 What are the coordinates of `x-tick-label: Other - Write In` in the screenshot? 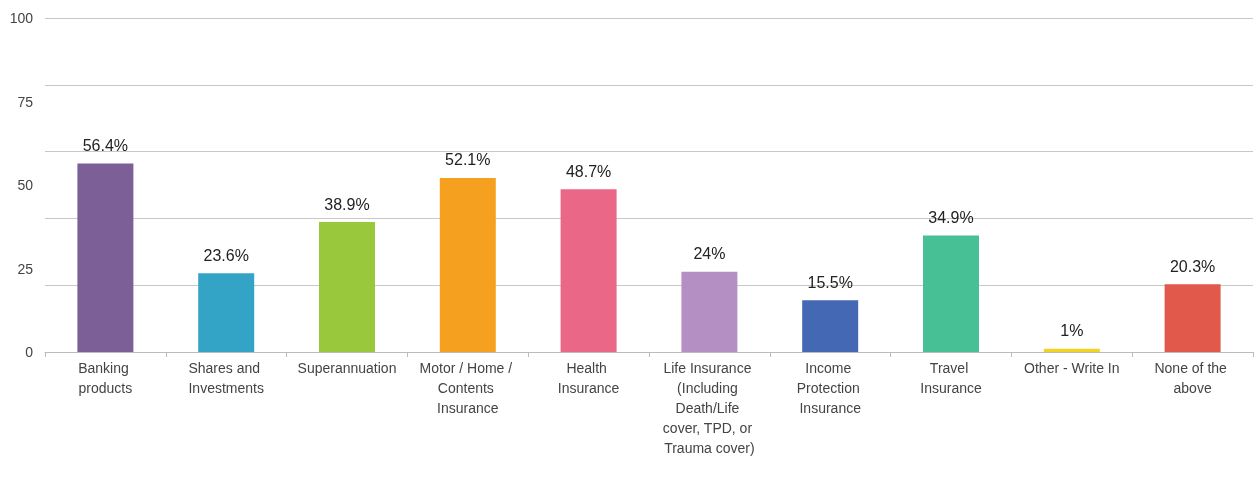 It's located at (1072, 368).